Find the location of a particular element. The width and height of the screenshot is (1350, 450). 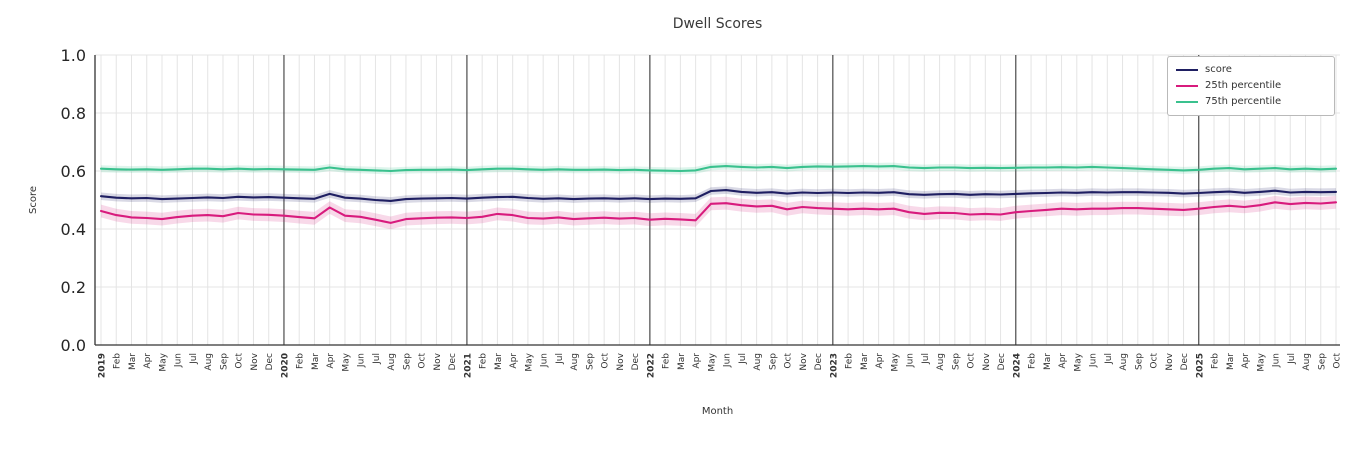

chart-title: Dwell Scores is located at coordinates (717, 24).